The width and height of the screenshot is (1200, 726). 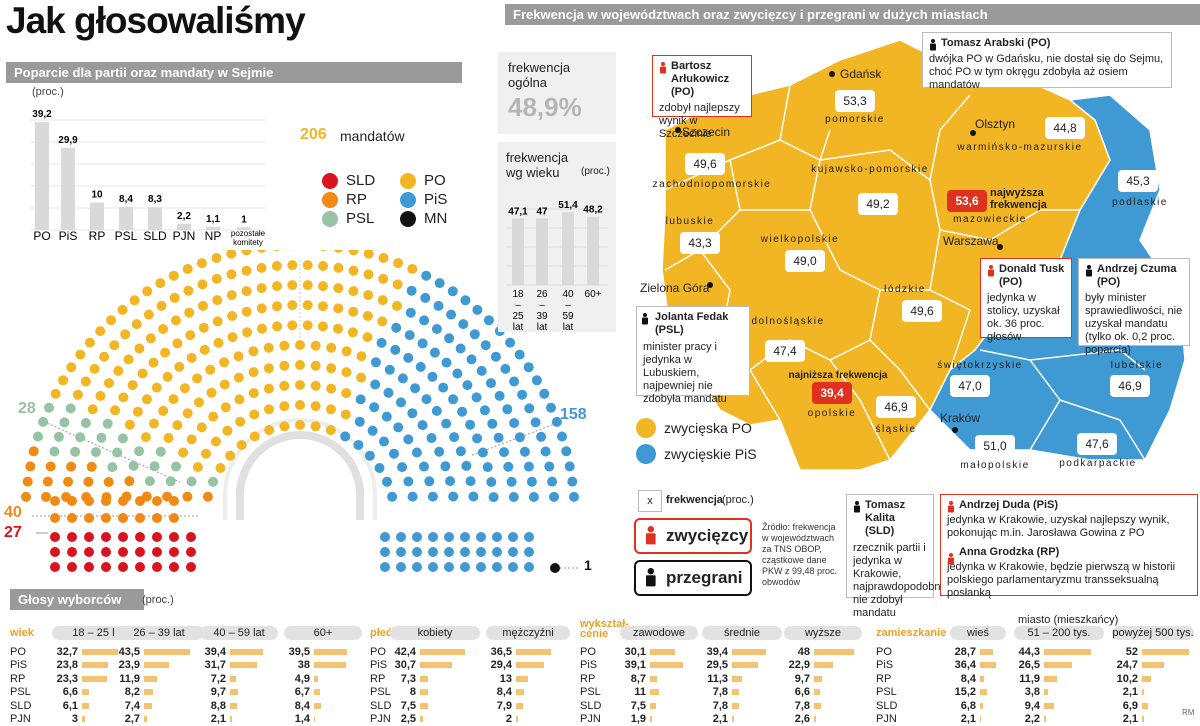 What do you see at coordinates (20, 719) in the screenshot?
I see `table-party-0-5: PJN` at bounding box center [20, 719].